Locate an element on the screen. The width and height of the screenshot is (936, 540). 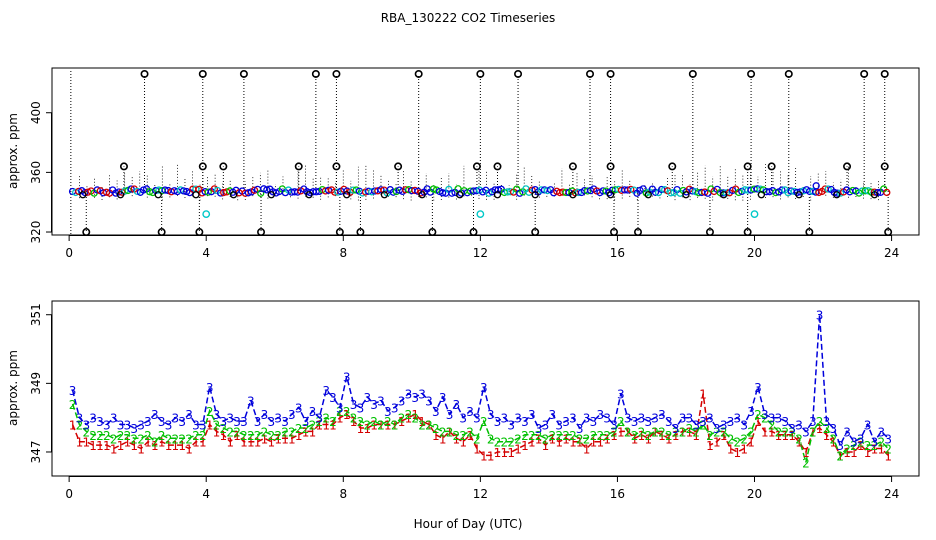
top-xtick-label: 0 is located at coordinates (69, 253).